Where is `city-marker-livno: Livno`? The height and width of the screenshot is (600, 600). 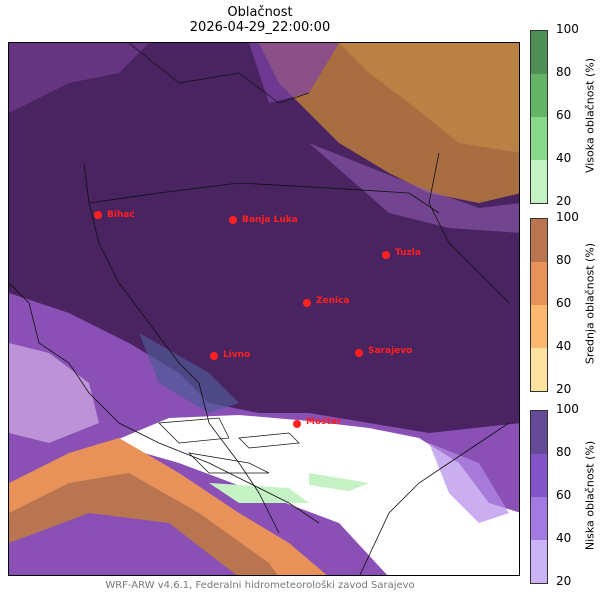
city-marker-livno: Livno is located at coordinates (230, 355).